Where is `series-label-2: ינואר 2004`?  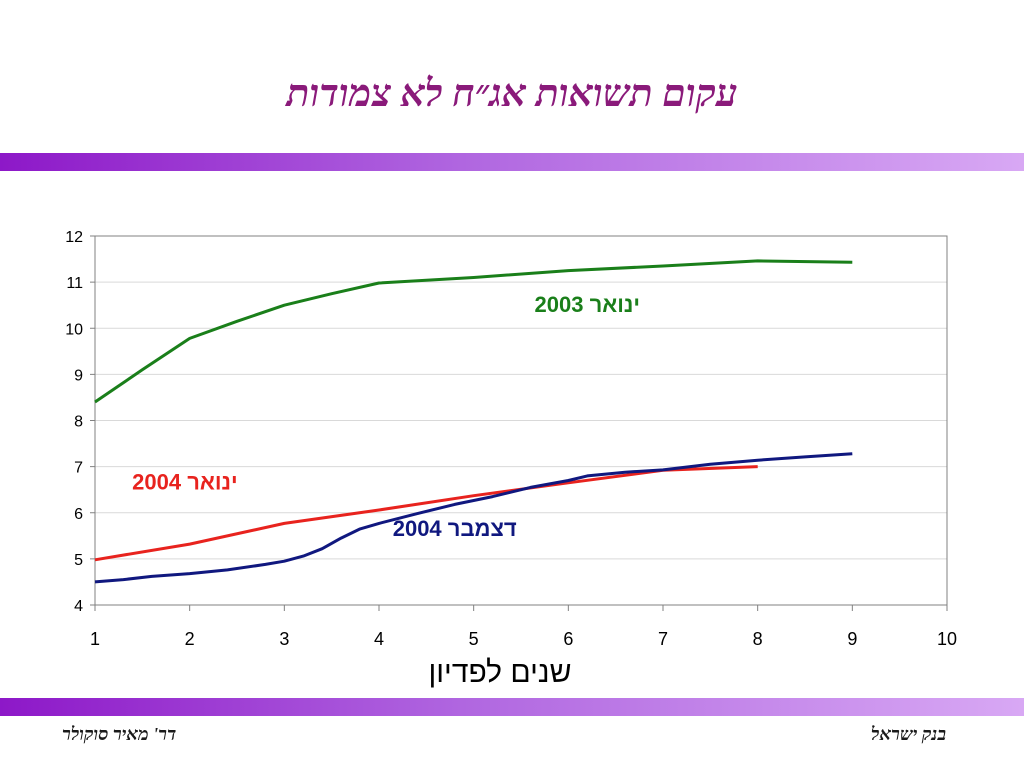 series-label-2: ינואר 2004 is located at coordinates (185, 482).